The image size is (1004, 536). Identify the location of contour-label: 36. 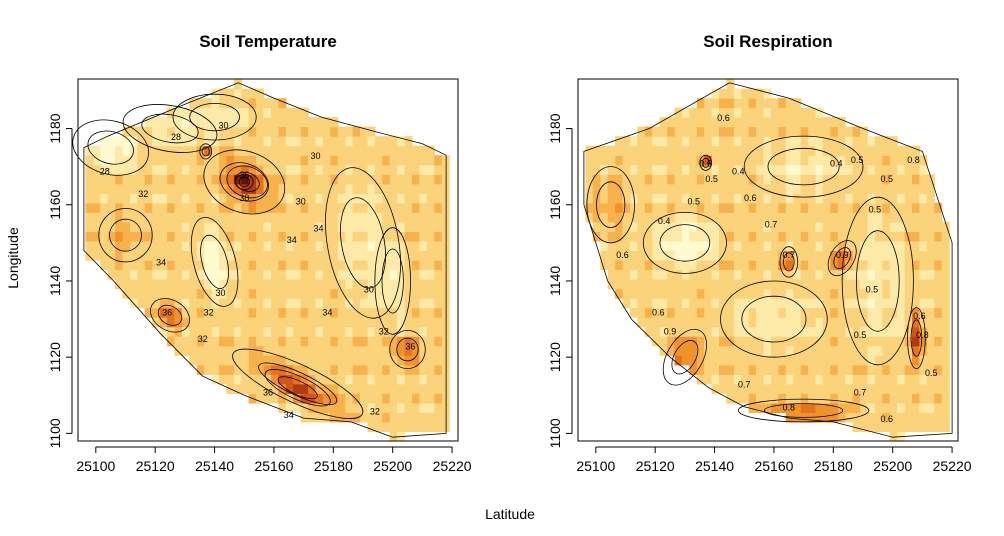
(244, 175).